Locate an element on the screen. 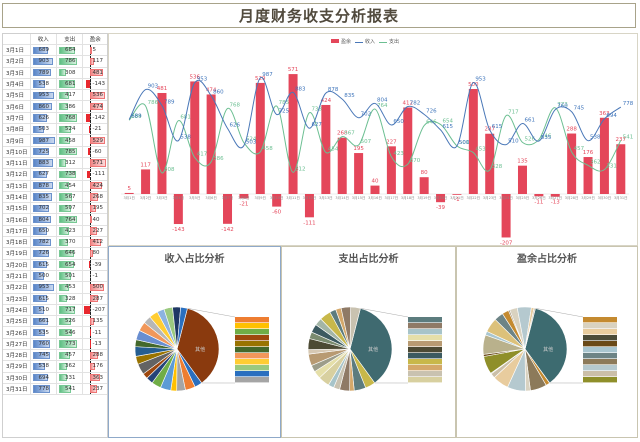 The height and width of the screenshot is (442, 640). svg-text: 3月8日 is located at coordinates (243, 197).